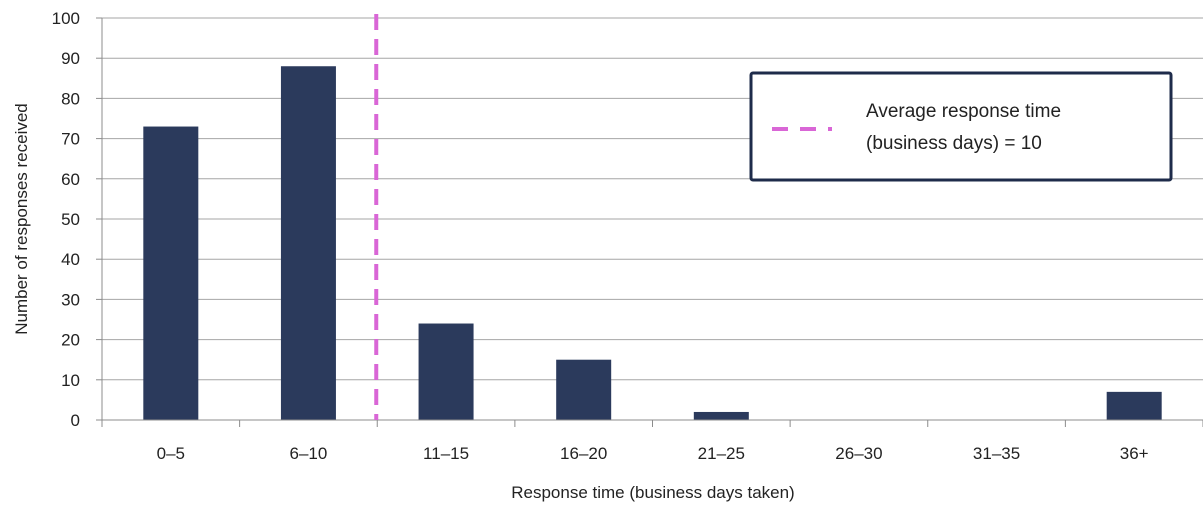  I want to click on y-tick-label: 80, so click(70, 98).